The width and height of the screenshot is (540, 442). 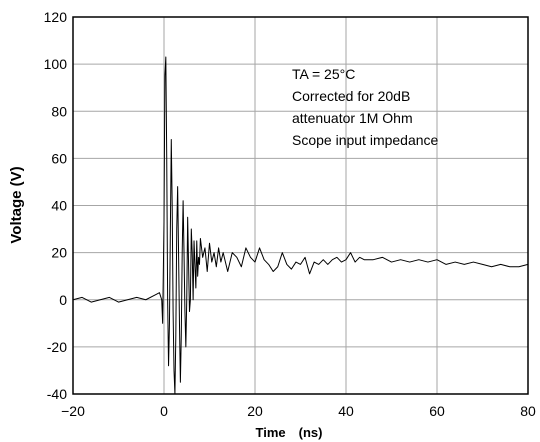 I want to click on x-axis-title: Time (ns), so click(x=289, y=432).